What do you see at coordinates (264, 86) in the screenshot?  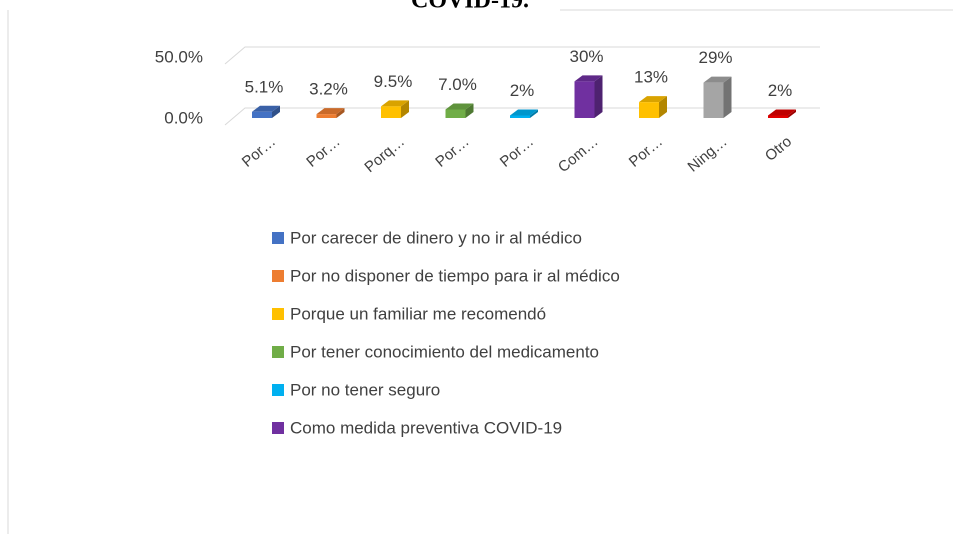 I see `value-label: 5.1%` at bounding box center [264, 86].